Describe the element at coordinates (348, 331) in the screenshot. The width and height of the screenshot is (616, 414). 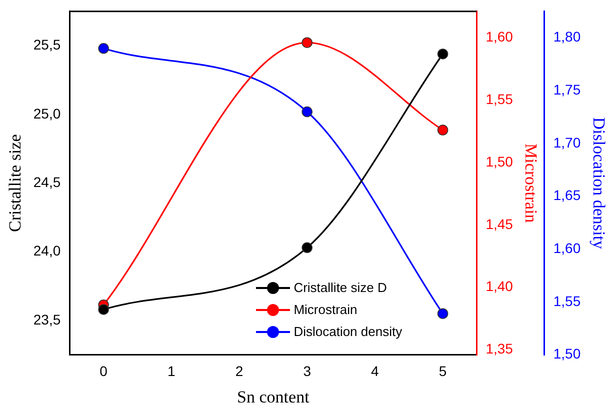
I see `legend-label: Dislocation density` at that location.